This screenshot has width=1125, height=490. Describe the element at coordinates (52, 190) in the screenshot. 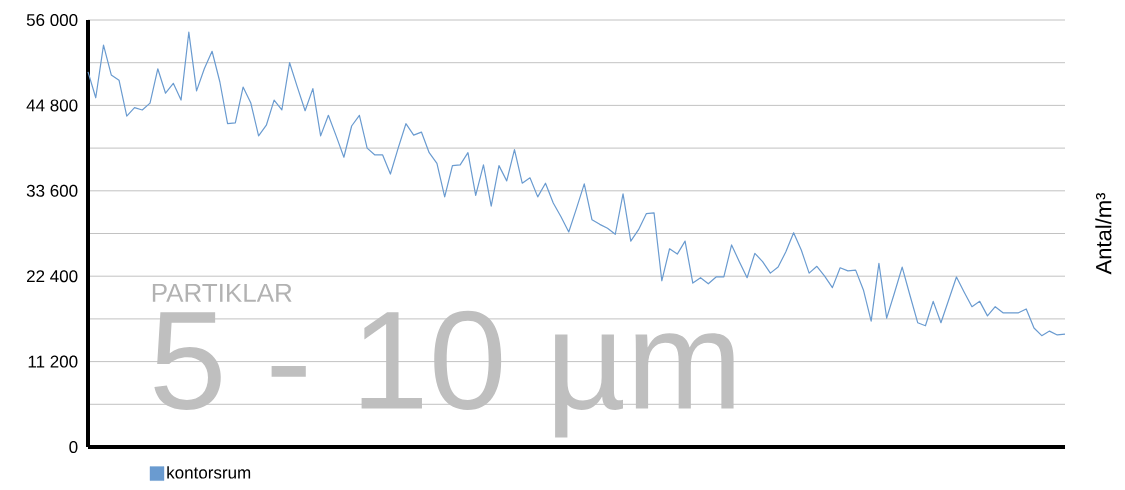

I see `y-tick-label: 33 600` at that location.